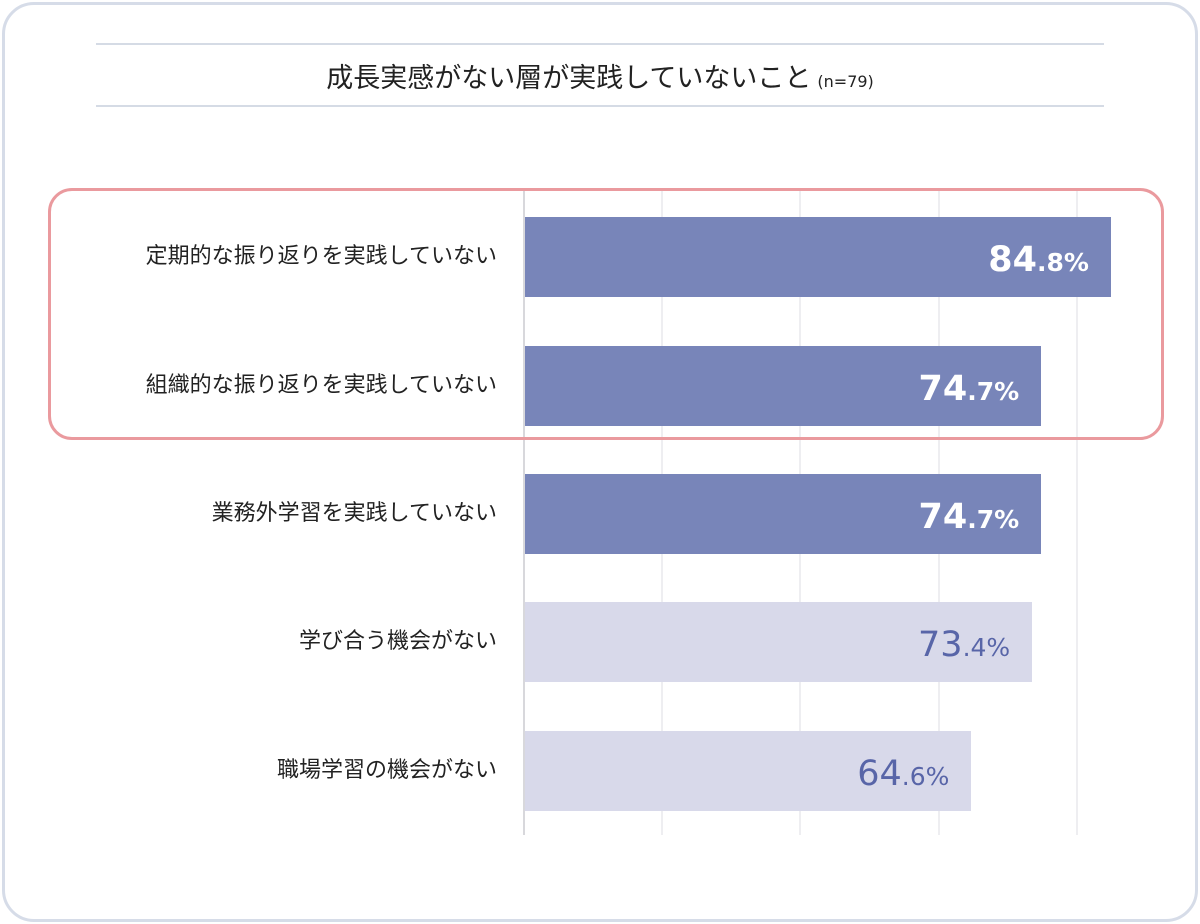 The width and height of the screenshot is (1200, 924). What do you see at coordinates (397, 641) in the screenshot?
I see `category-label: 学び合う機会がない` at bounding box center [397, 641].